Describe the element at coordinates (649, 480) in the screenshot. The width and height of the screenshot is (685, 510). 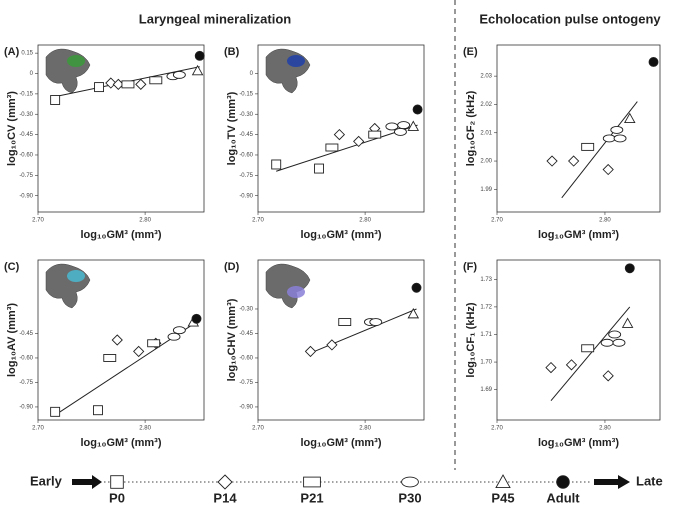
I see `legend-end: Late` at that location.